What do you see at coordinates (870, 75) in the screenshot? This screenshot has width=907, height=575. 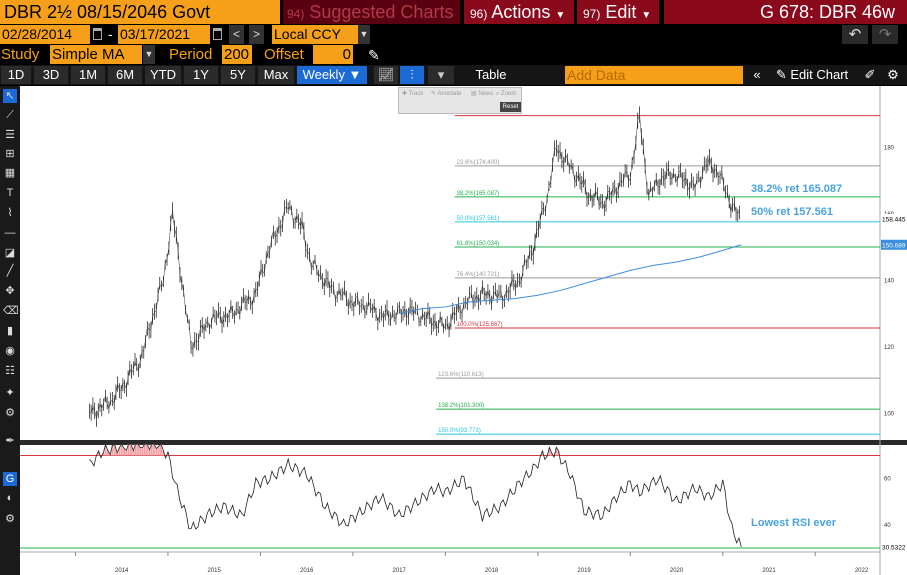 I see `edit-annotation-icon: ✐` at bounding box center [870, 75].